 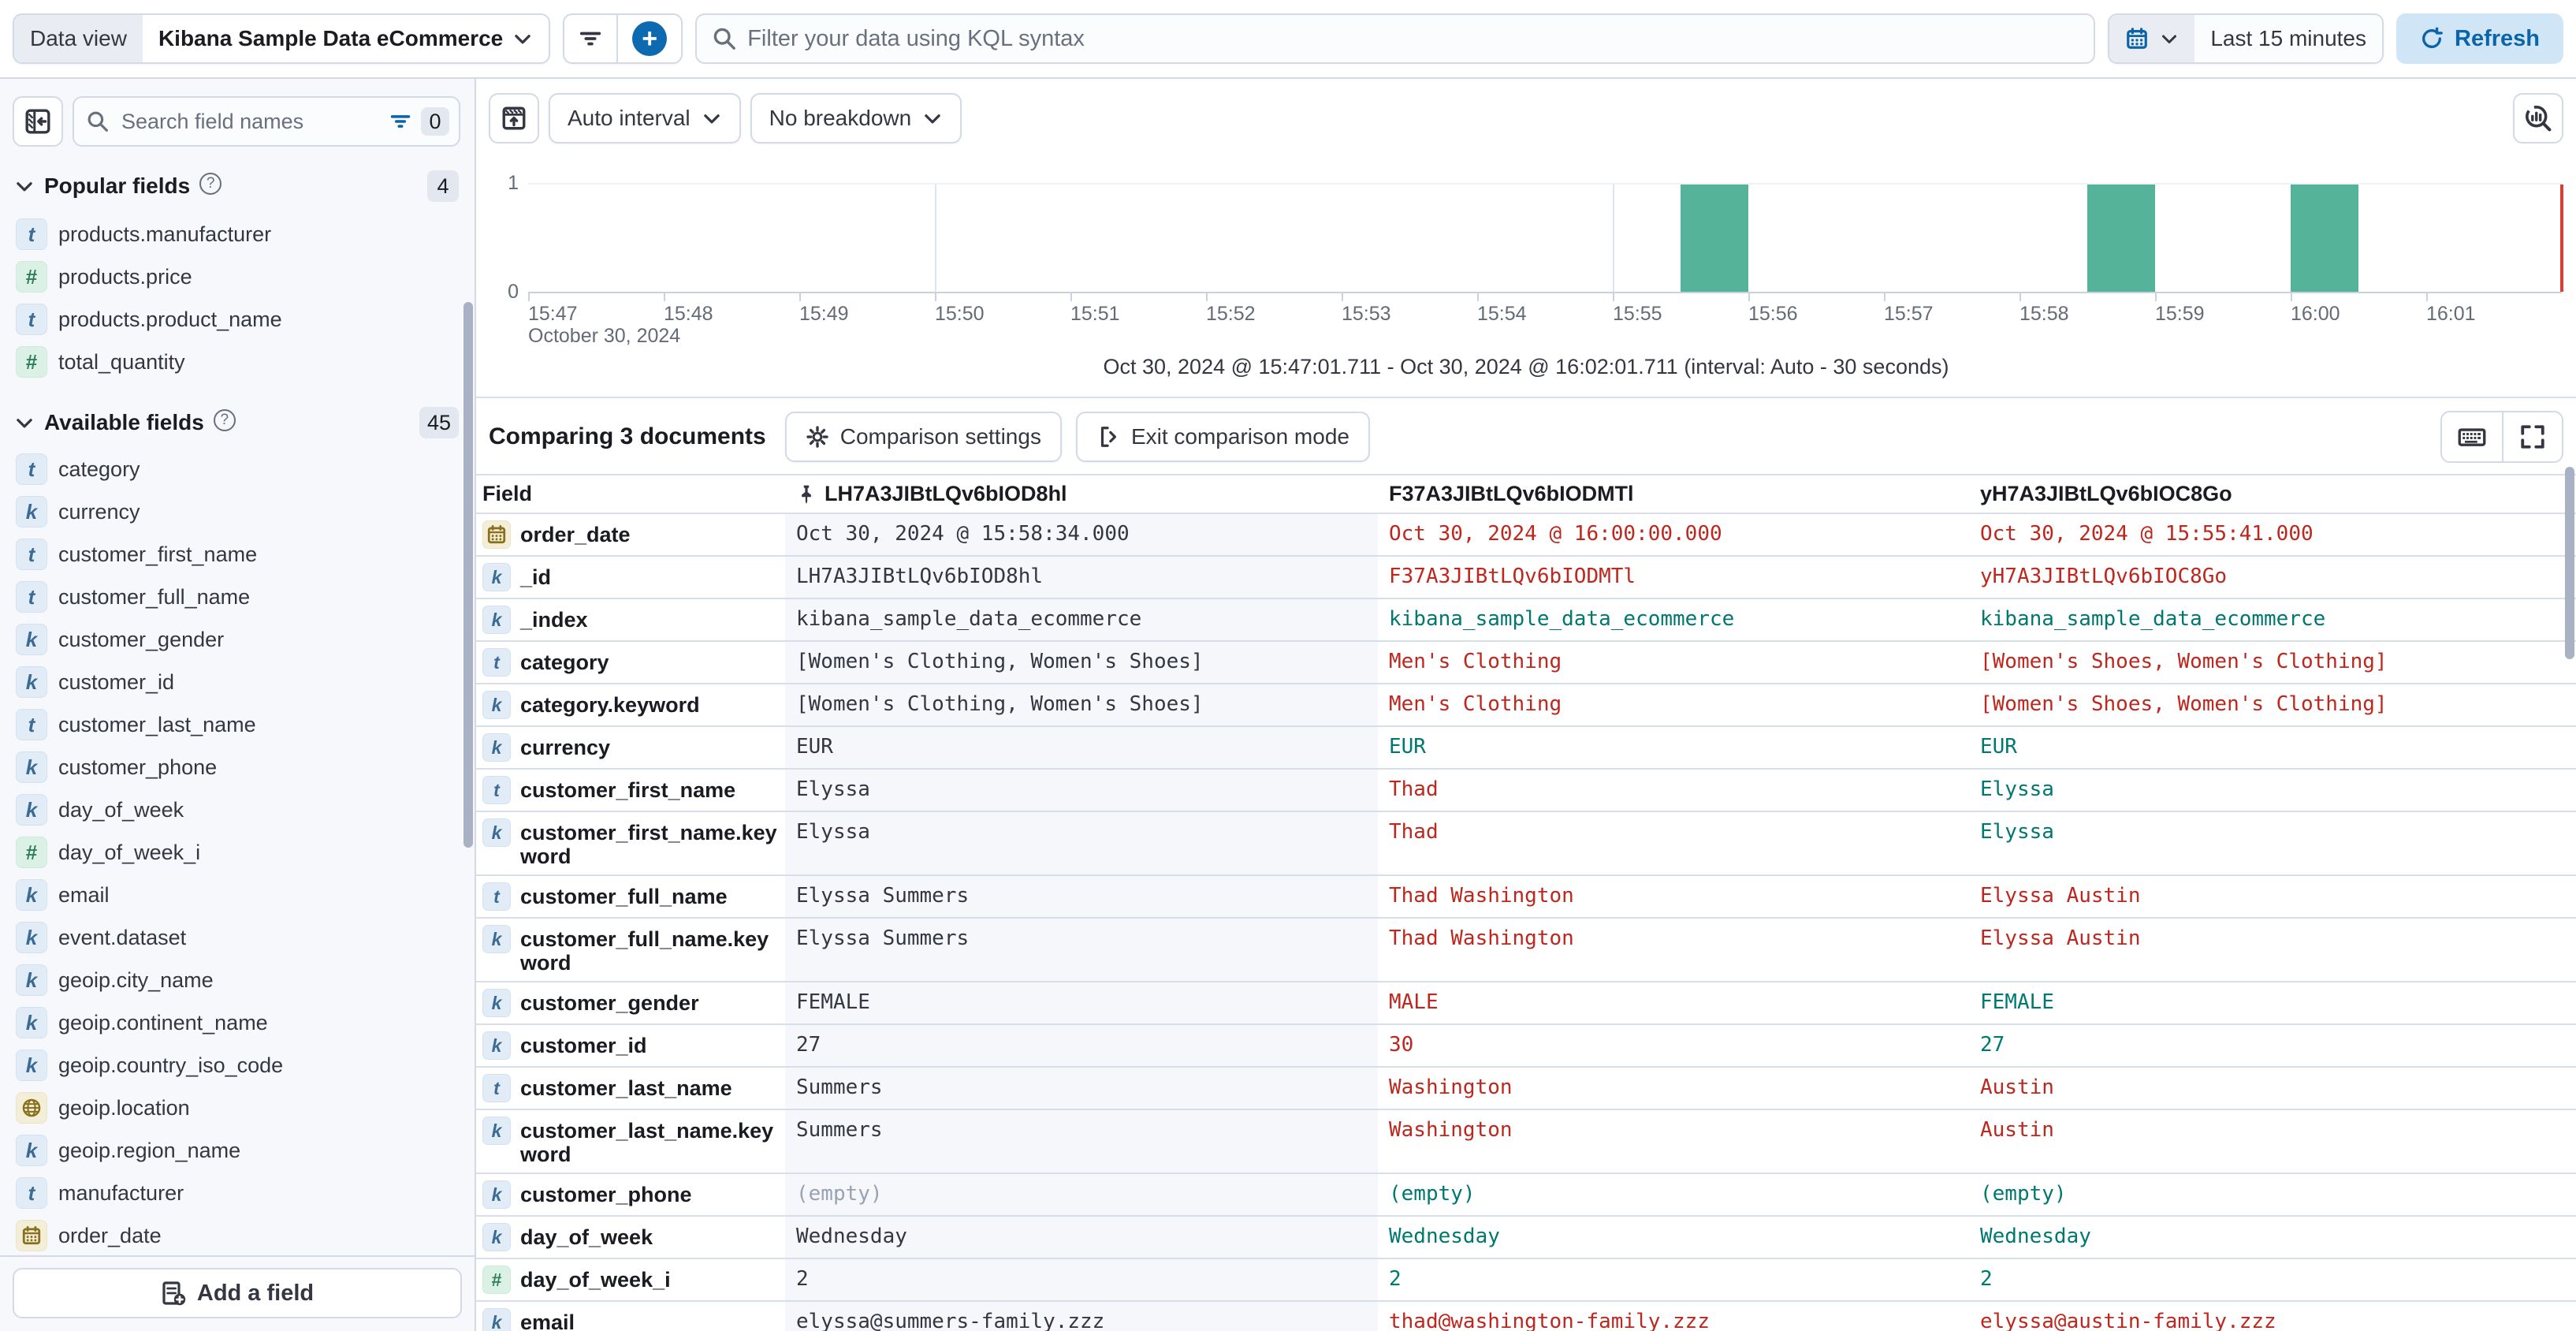 I want to click on sidebar-field-item: k customer_phone, so click(x=236, y=767).